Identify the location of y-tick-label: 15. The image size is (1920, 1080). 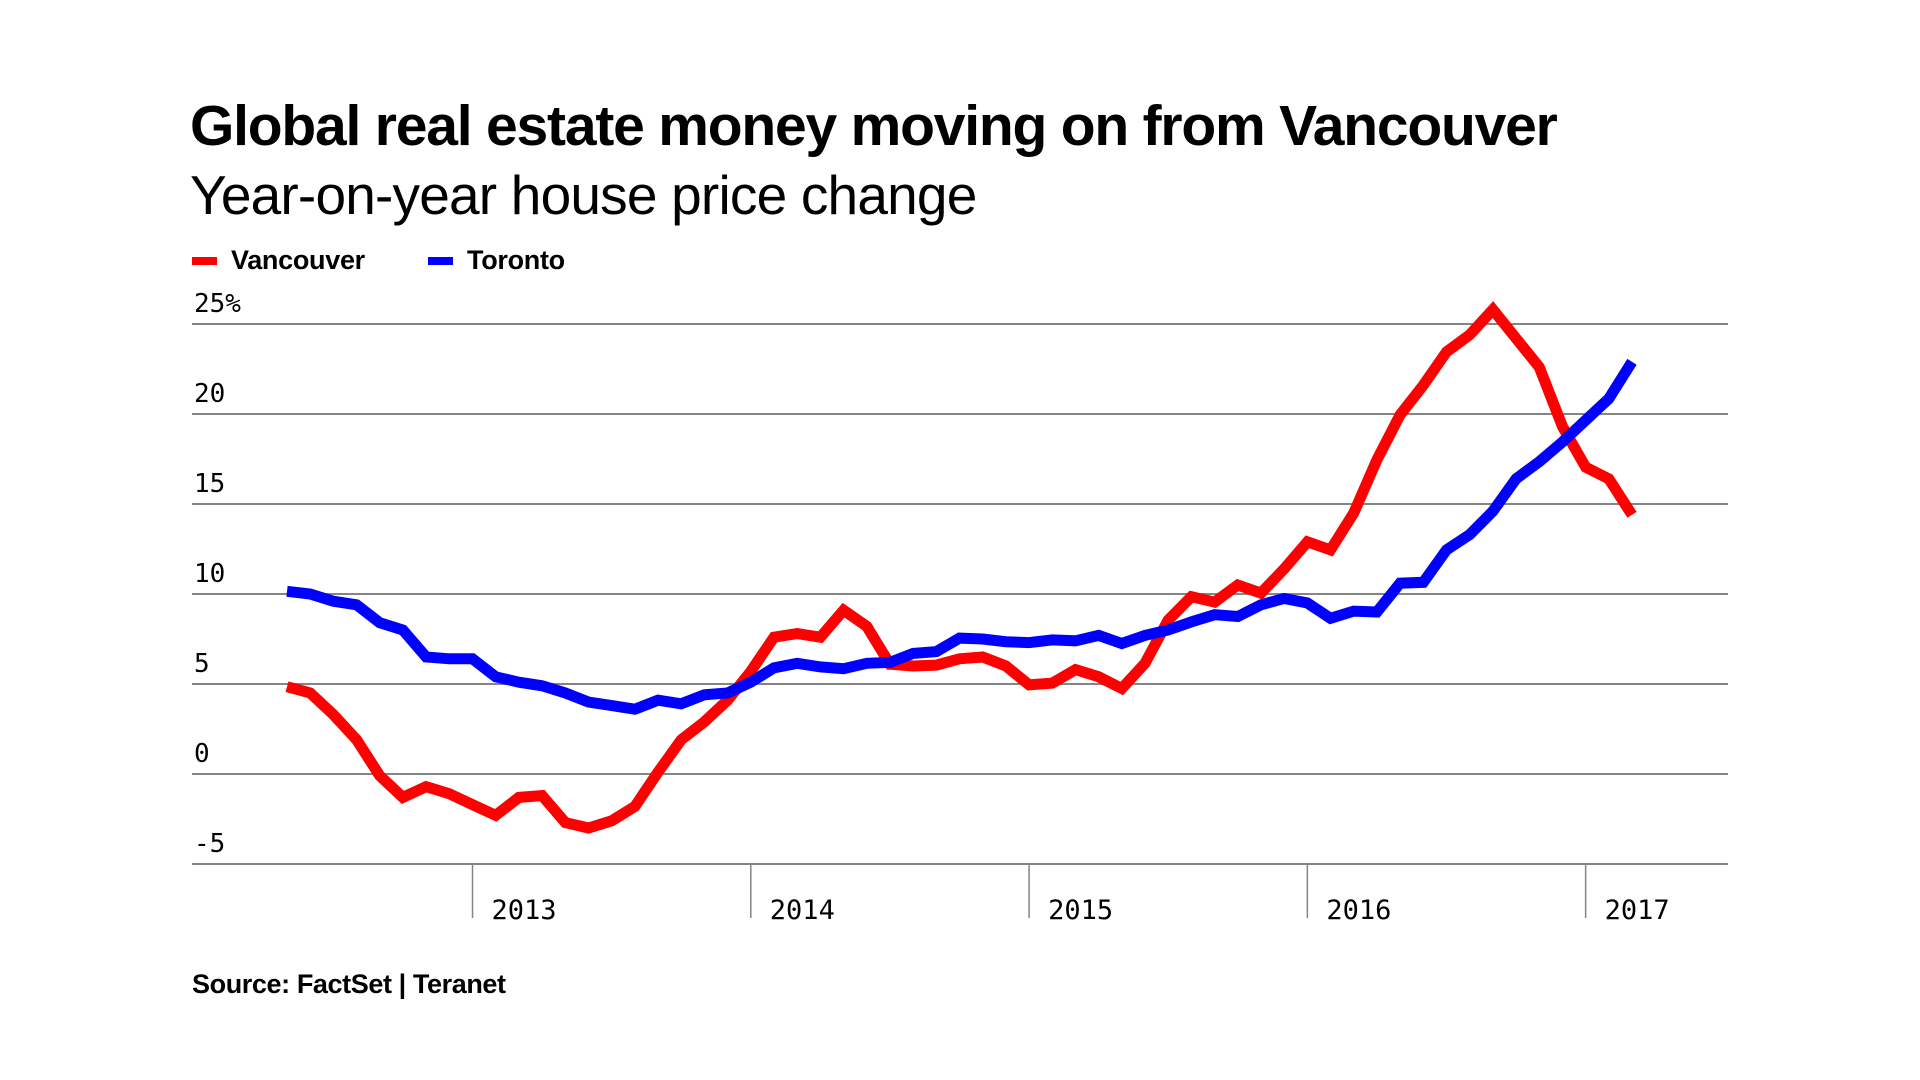
(209, 484).